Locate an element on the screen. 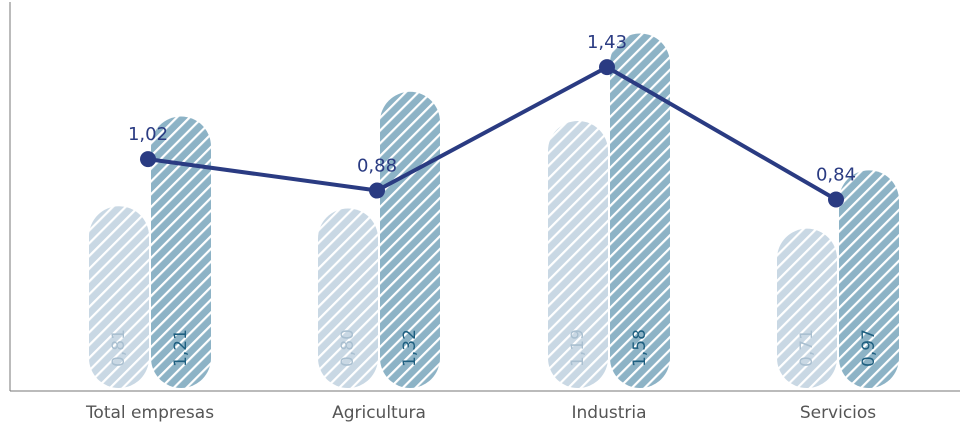 This screenshot has height=423, width=960. bar-value-label: 0,97 is located at coordinates (869, 348).